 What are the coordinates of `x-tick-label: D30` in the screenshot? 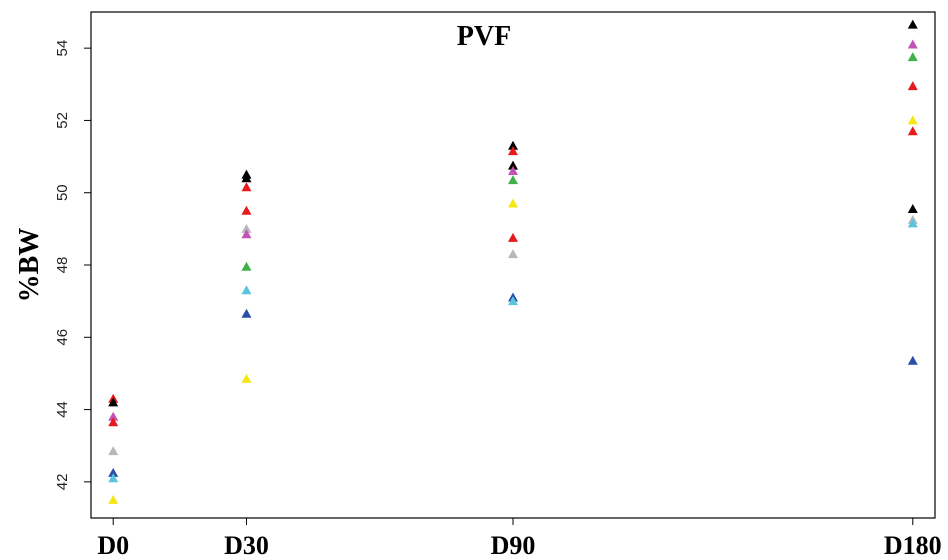 It's located at (246, 545).